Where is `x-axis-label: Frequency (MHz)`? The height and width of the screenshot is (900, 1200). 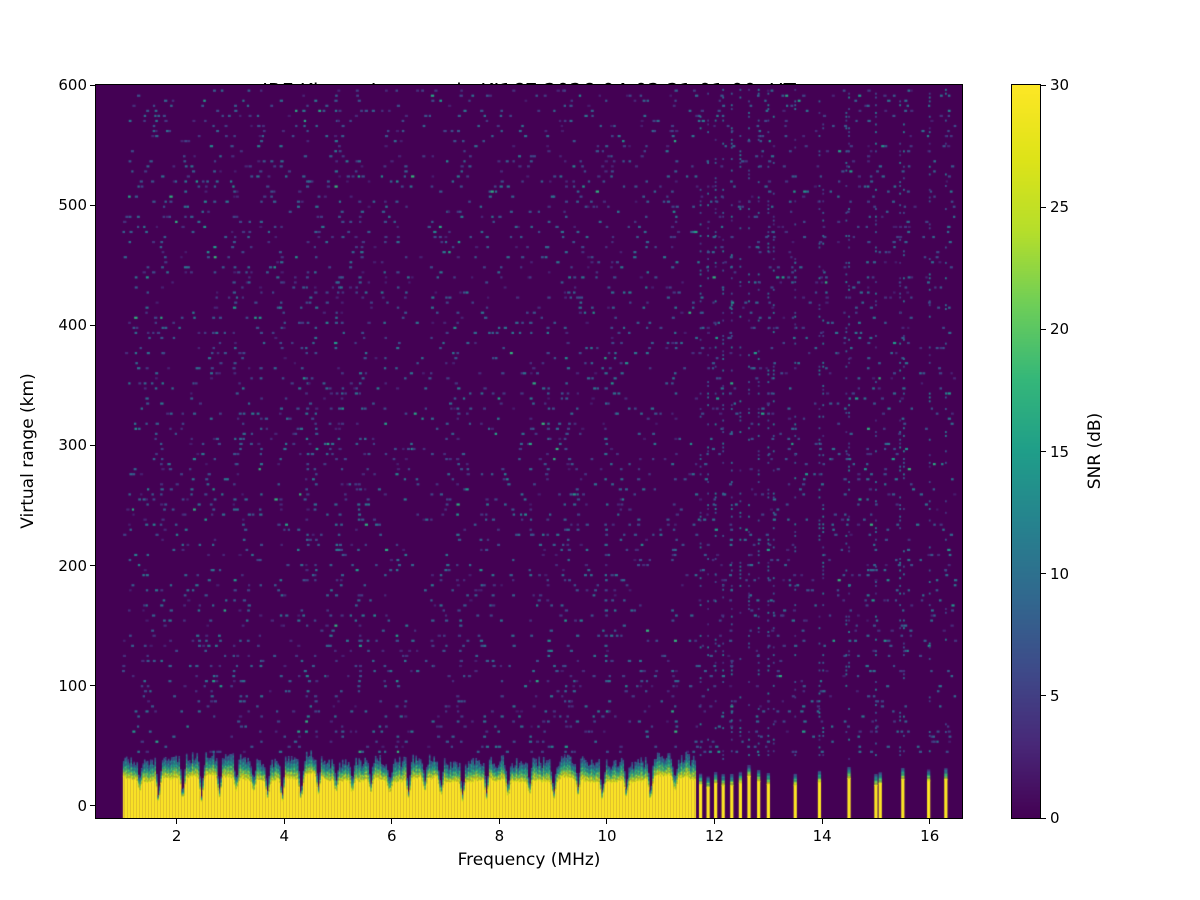 x-axis-label: Frequency (MHz) is located at coordinates (529, 860).